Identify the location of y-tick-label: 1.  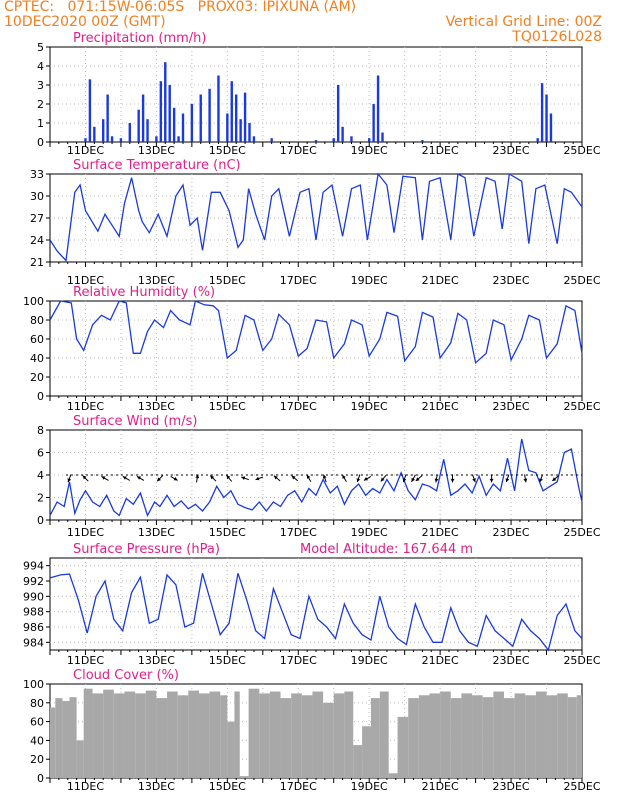
(40, 123).